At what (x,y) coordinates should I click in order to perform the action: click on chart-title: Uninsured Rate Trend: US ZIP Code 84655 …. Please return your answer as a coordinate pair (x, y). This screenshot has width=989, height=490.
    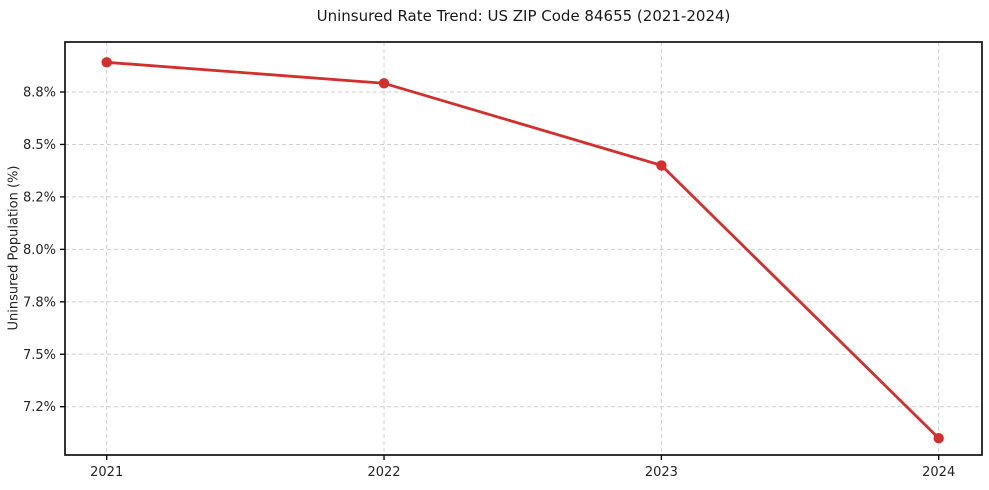
    Looking at the image, I should click on (523, 16).